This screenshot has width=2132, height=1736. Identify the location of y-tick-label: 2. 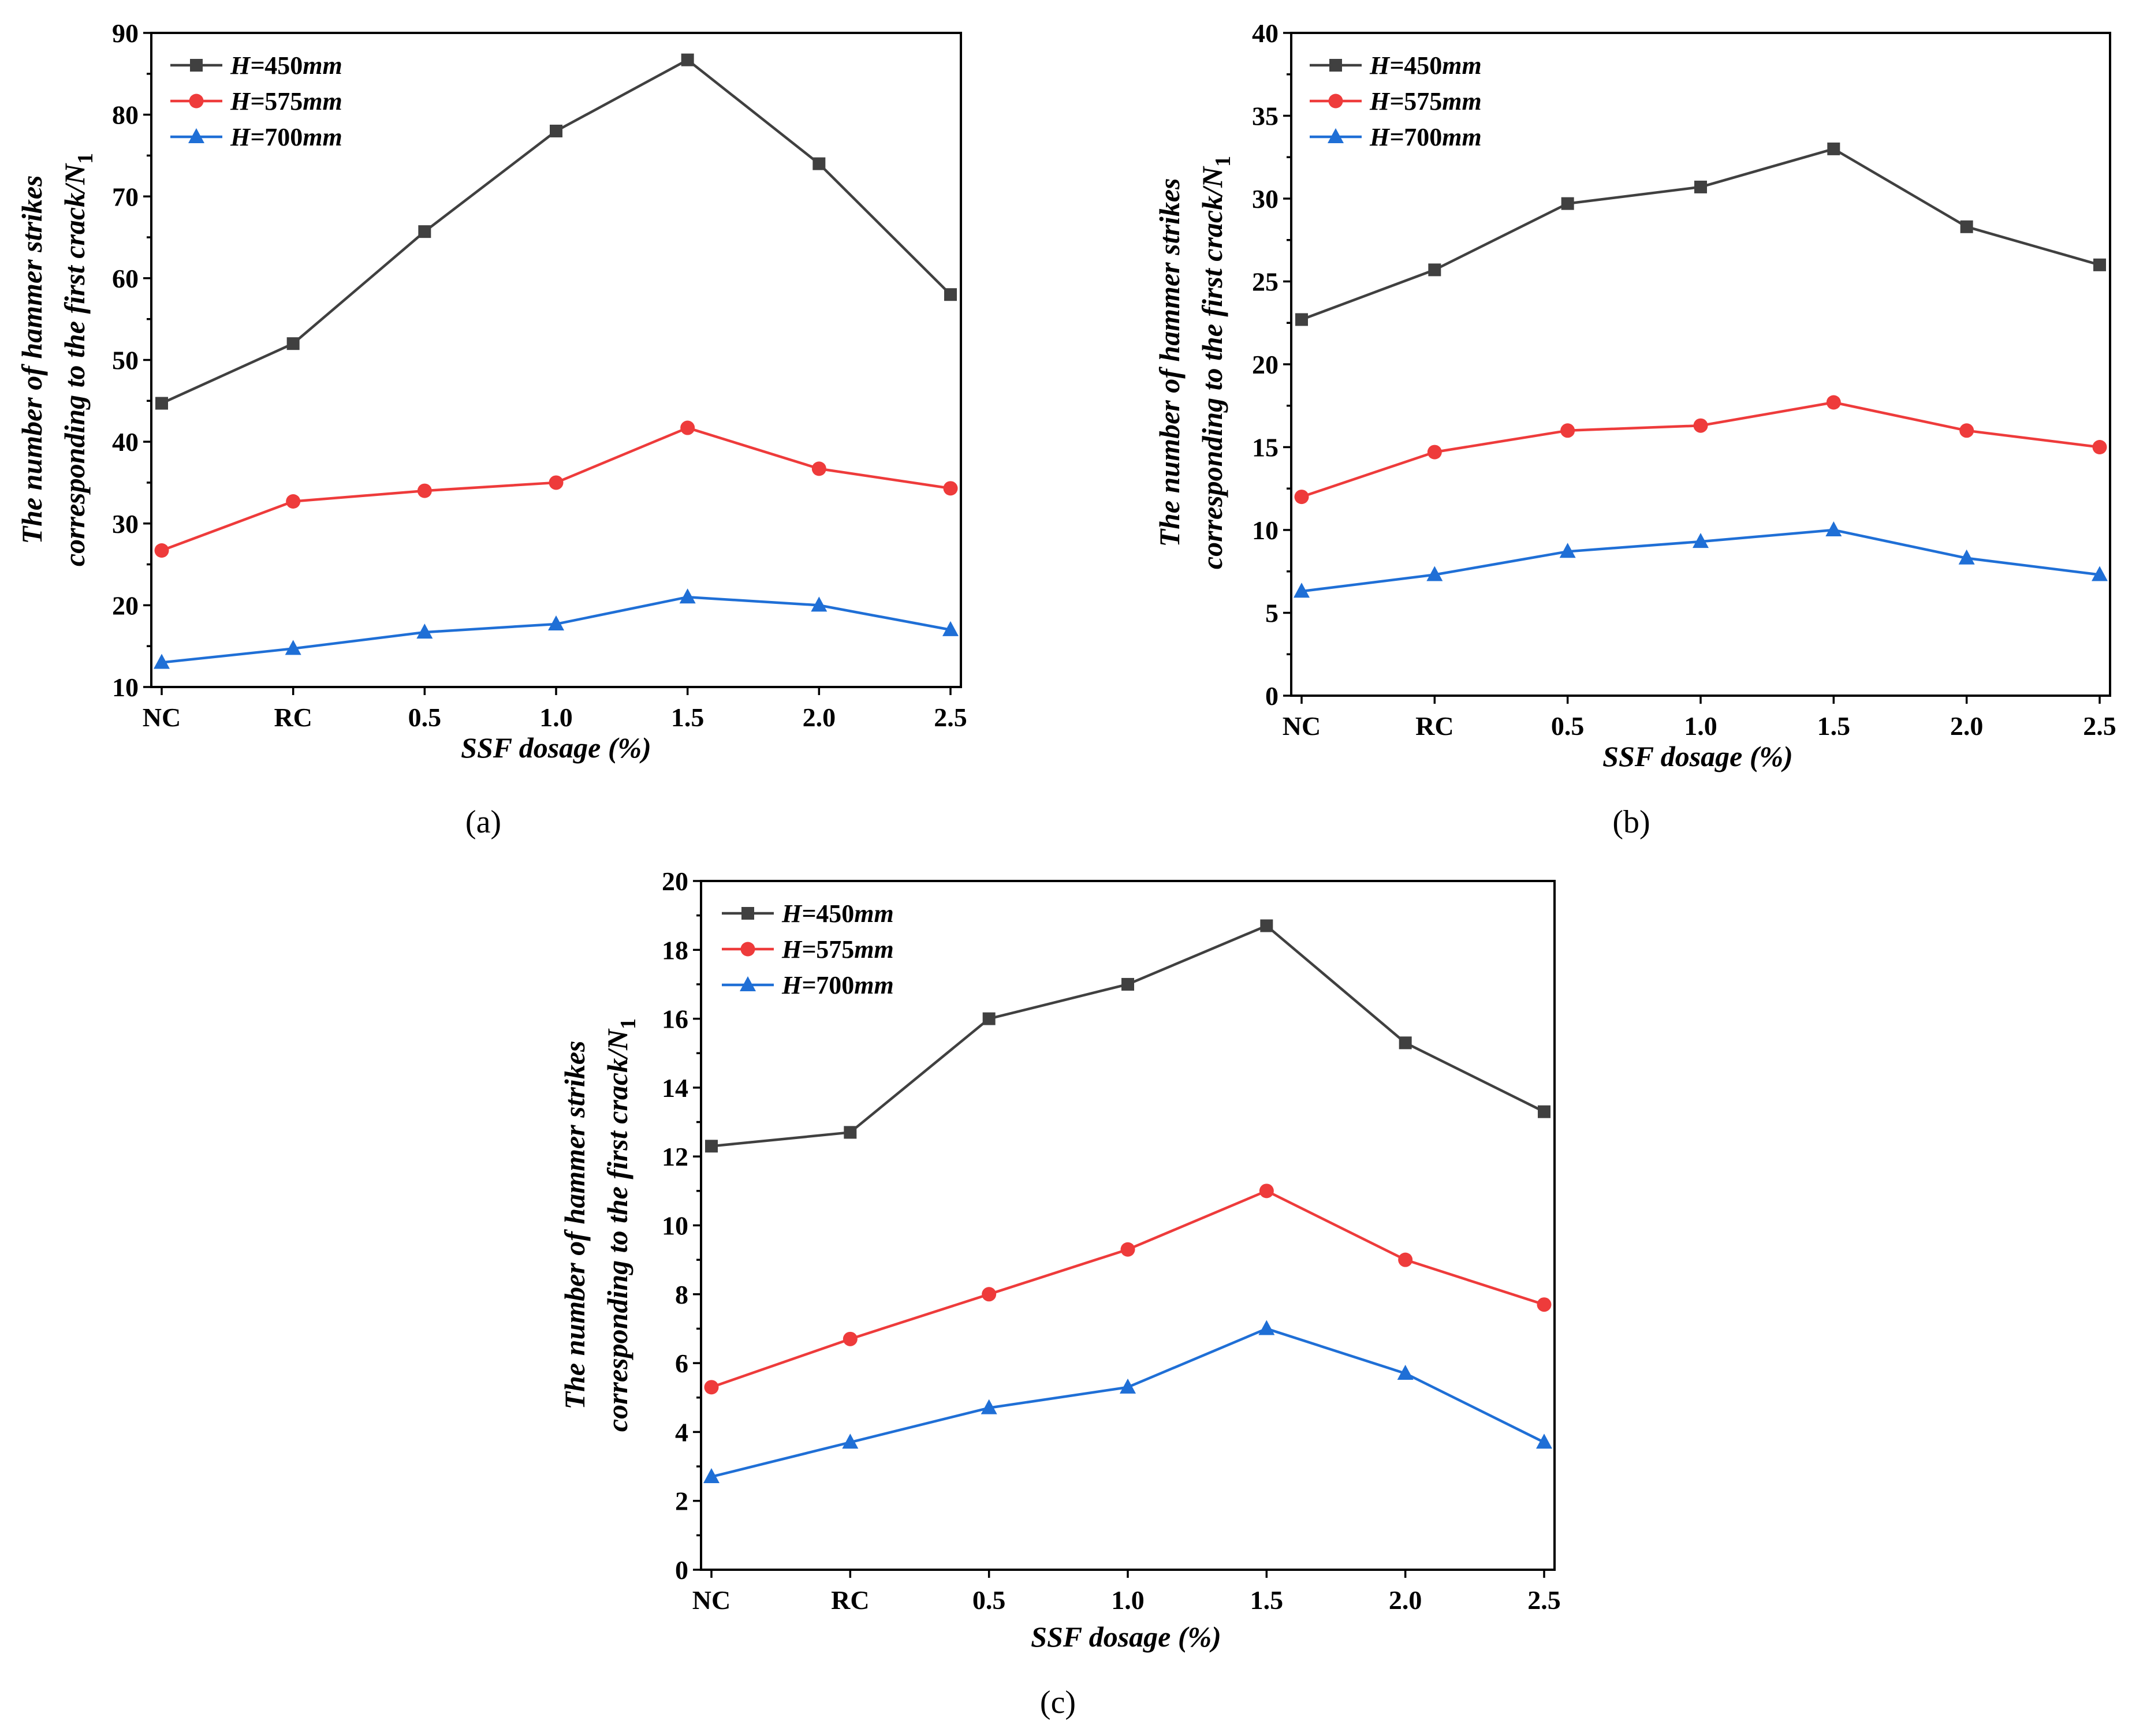
(682, 1501).